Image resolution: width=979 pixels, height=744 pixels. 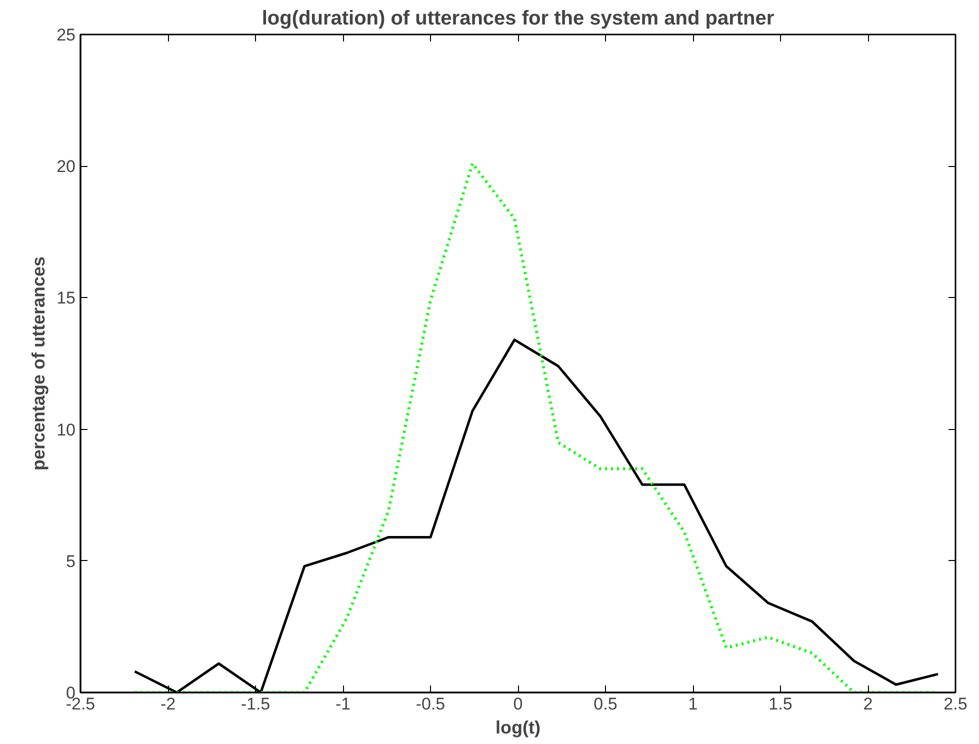 I want to click on x-axis-title: log(t), so click(x=518, y=728).